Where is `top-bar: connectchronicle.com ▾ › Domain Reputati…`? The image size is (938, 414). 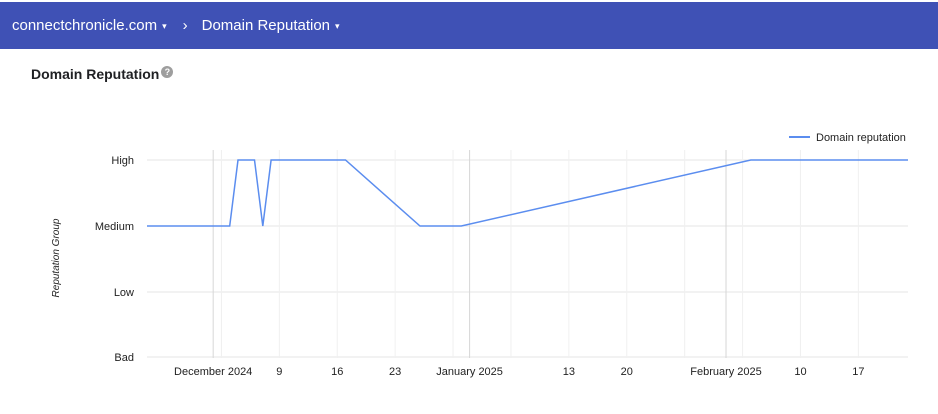
top-bar: connectchronicle.com ▾ › Domain Reputati… is located at coordinates (469, 24).